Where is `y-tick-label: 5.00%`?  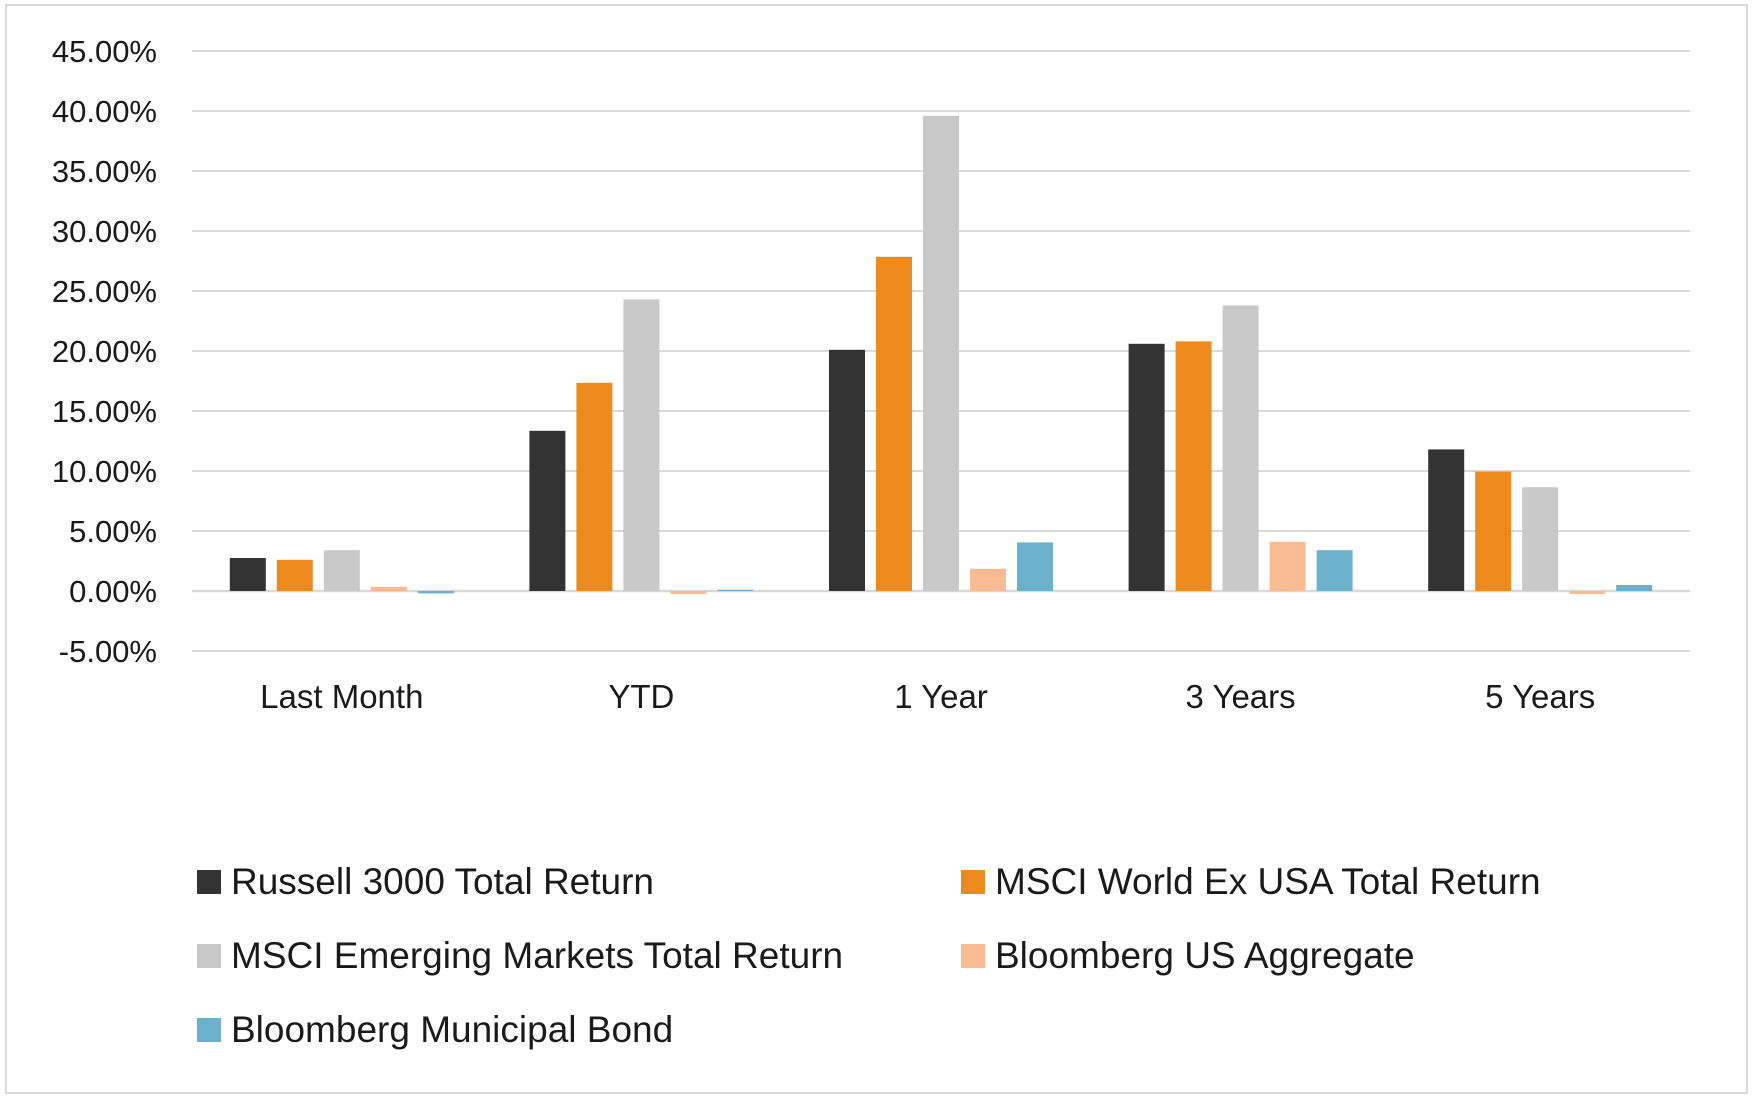 y-tick-label: 5.00% is located at coordinates (113, 531).